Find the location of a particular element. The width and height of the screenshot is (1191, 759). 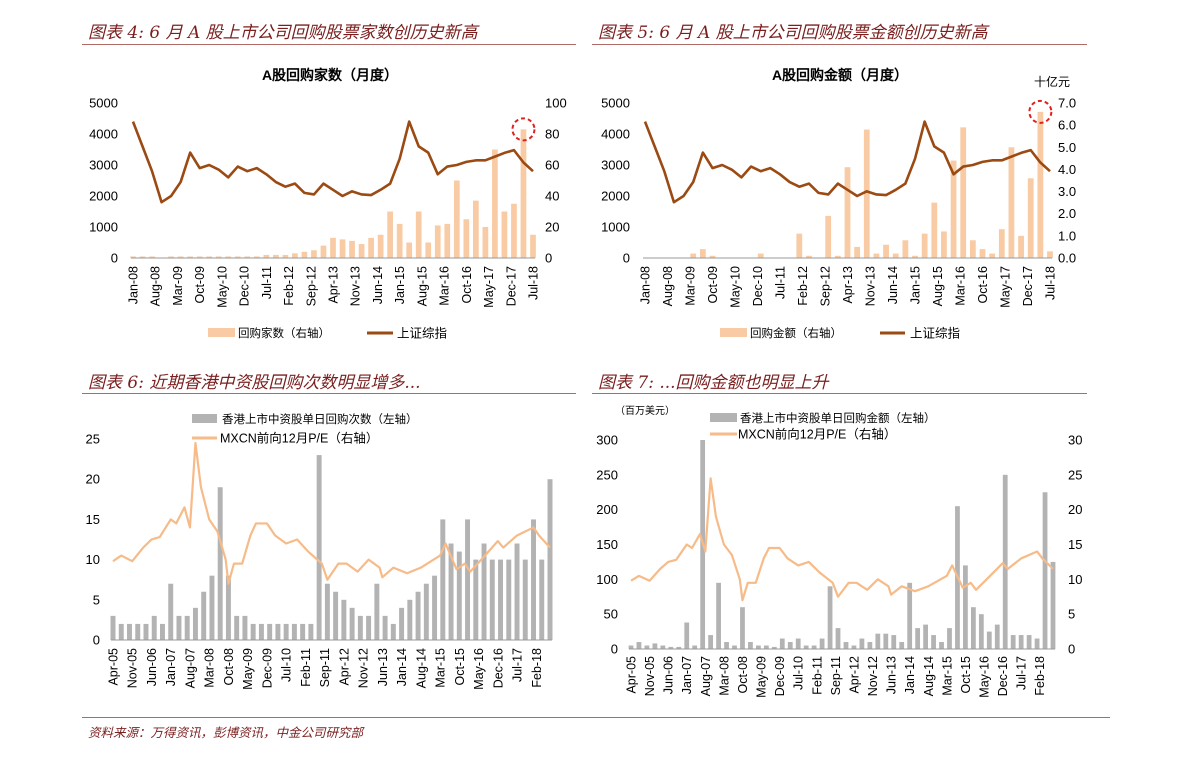

left-axis-tick-label: 25 is located at coordinates (93, 439).